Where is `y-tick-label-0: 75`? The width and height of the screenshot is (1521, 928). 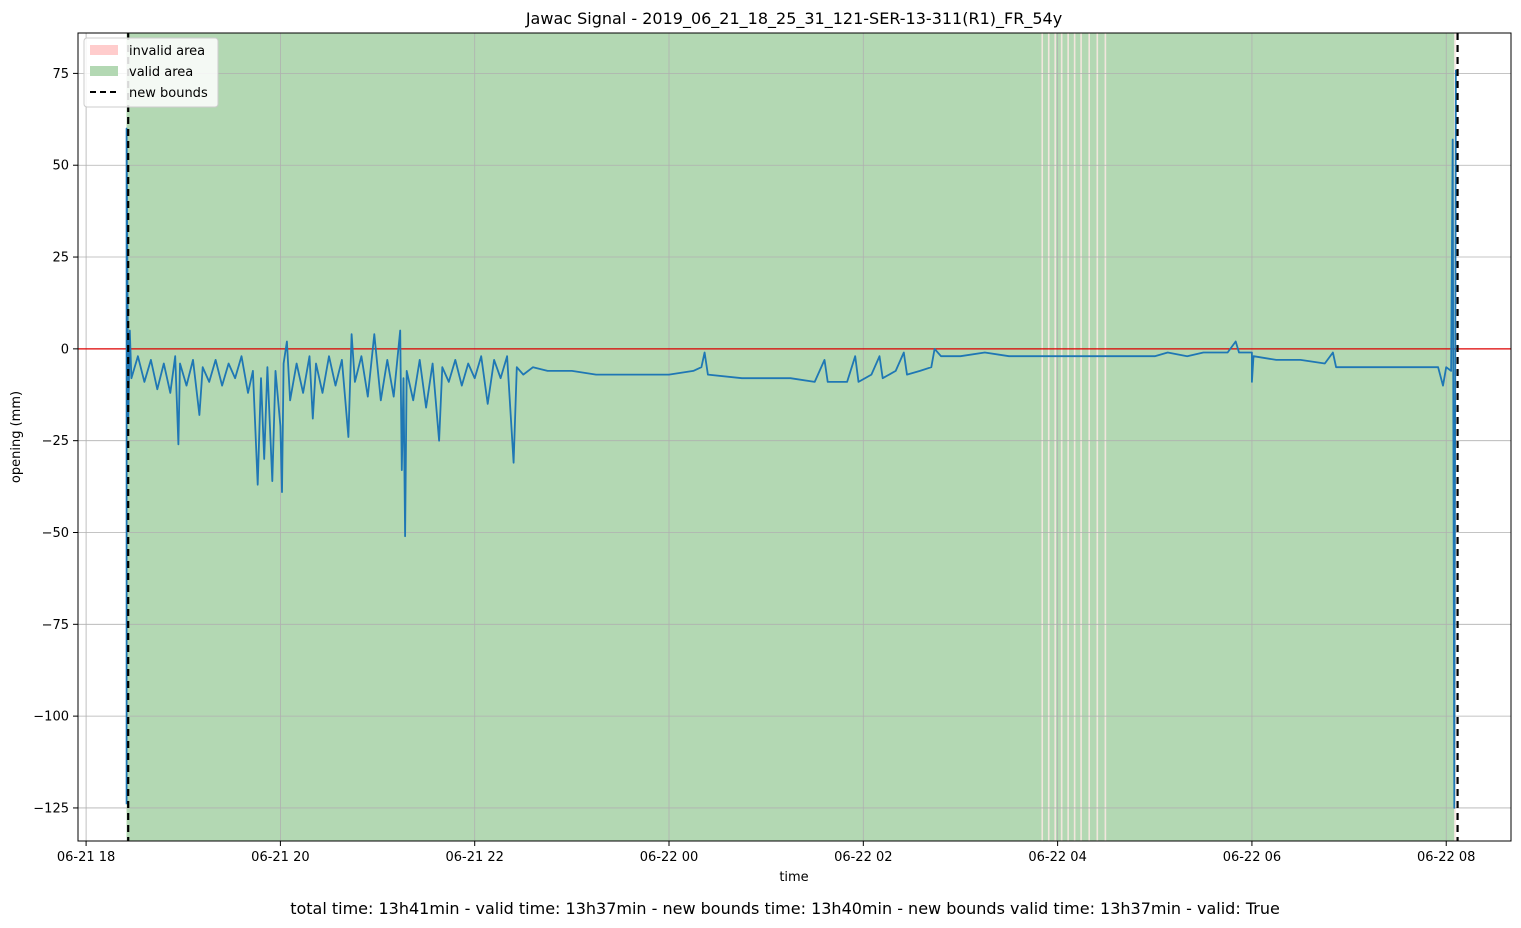 y-tick-label-0: 75 is located at coordinates (60, 74).